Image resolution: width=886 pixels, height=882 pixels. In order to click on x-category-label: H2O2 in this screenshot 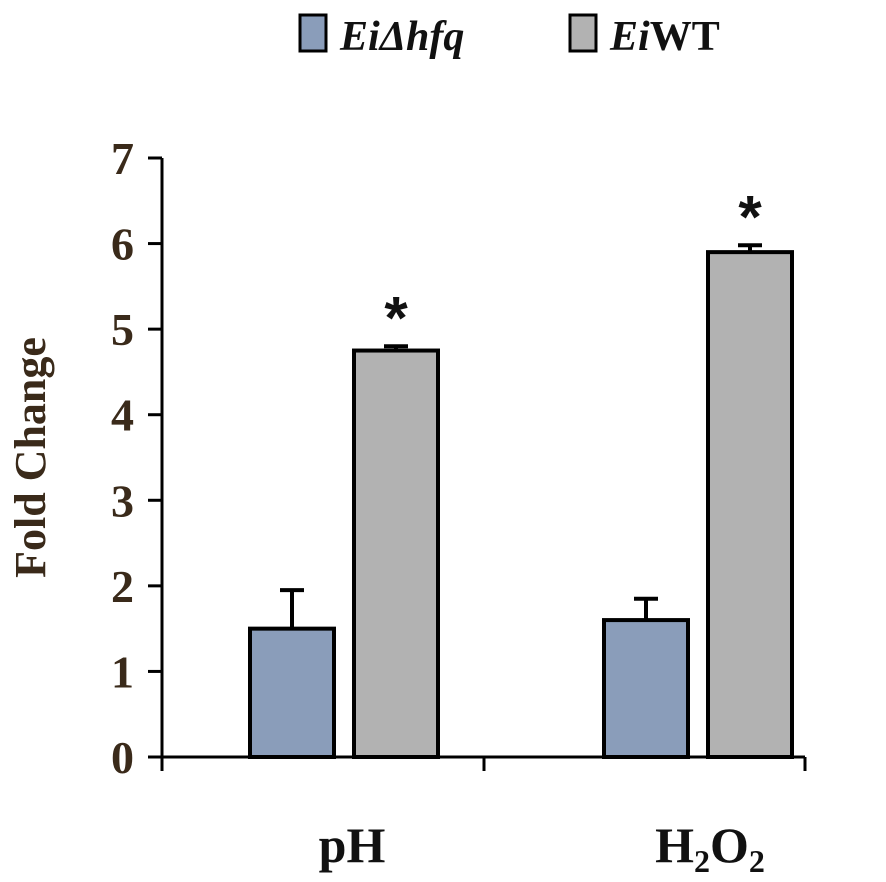, I will do `click(710, 848)`.